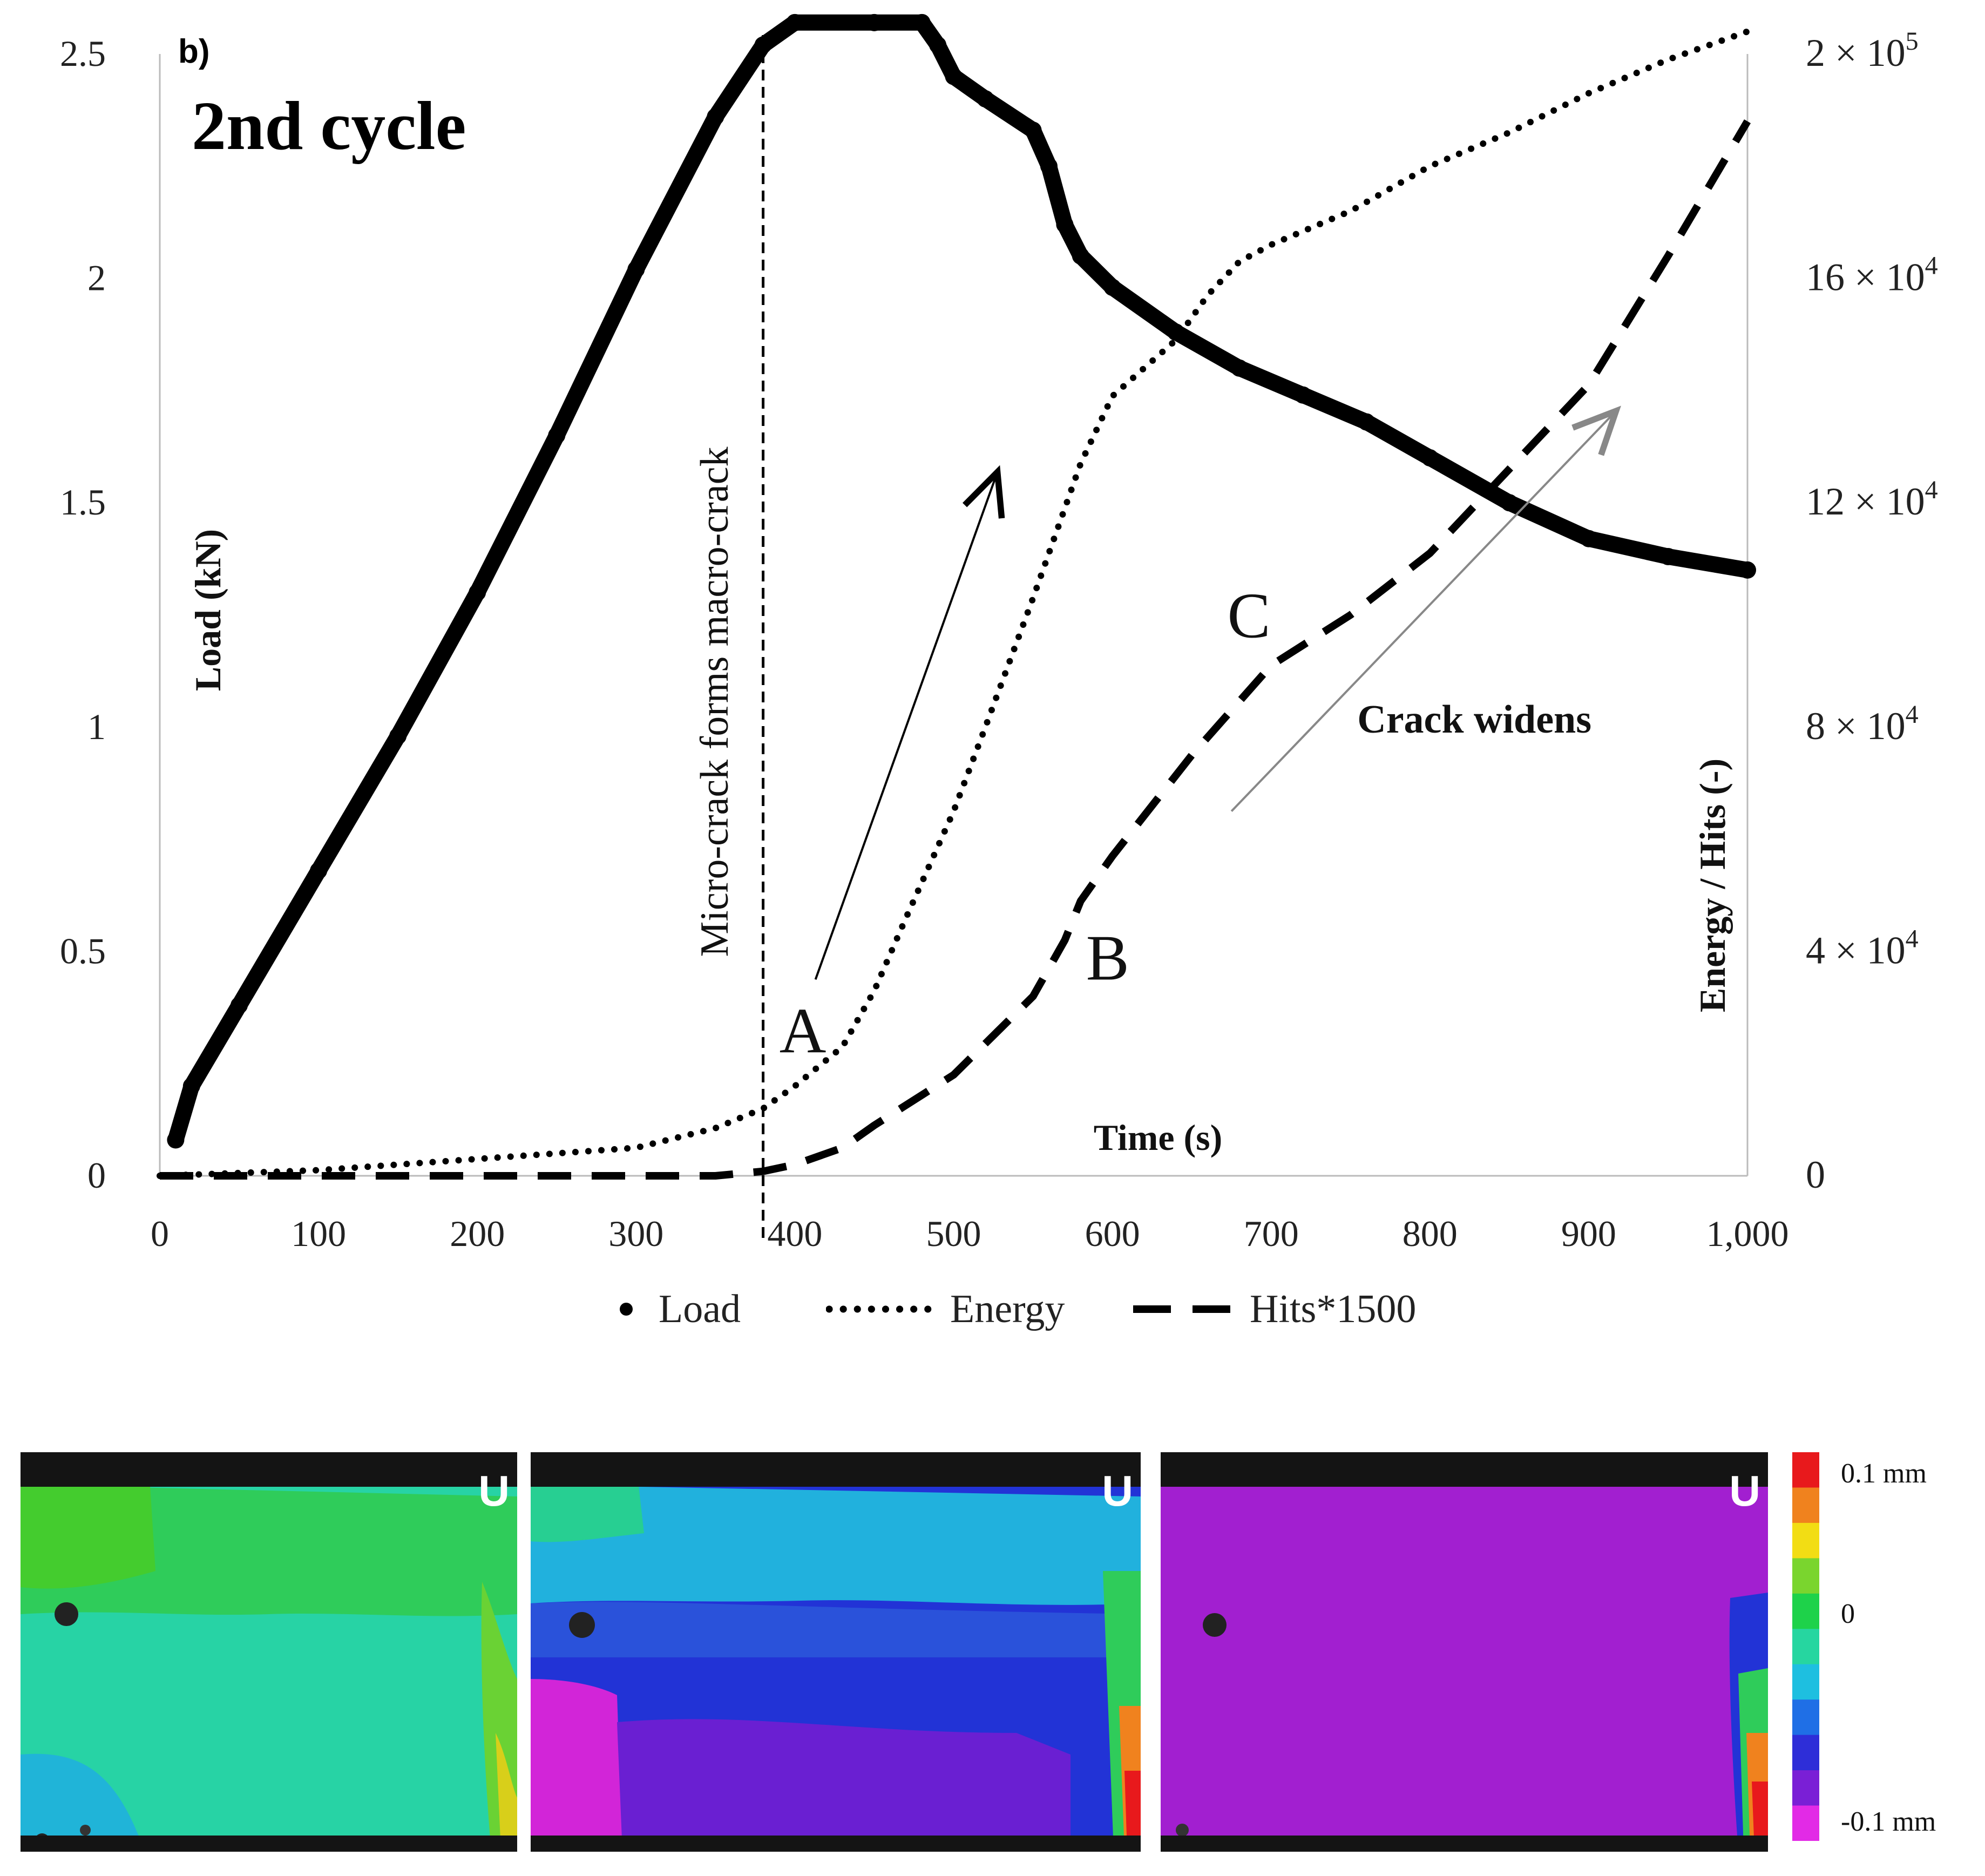 The image size is (1985, 1876). I want to click on y-left-tick-label-4: 2, so click(96, 278).